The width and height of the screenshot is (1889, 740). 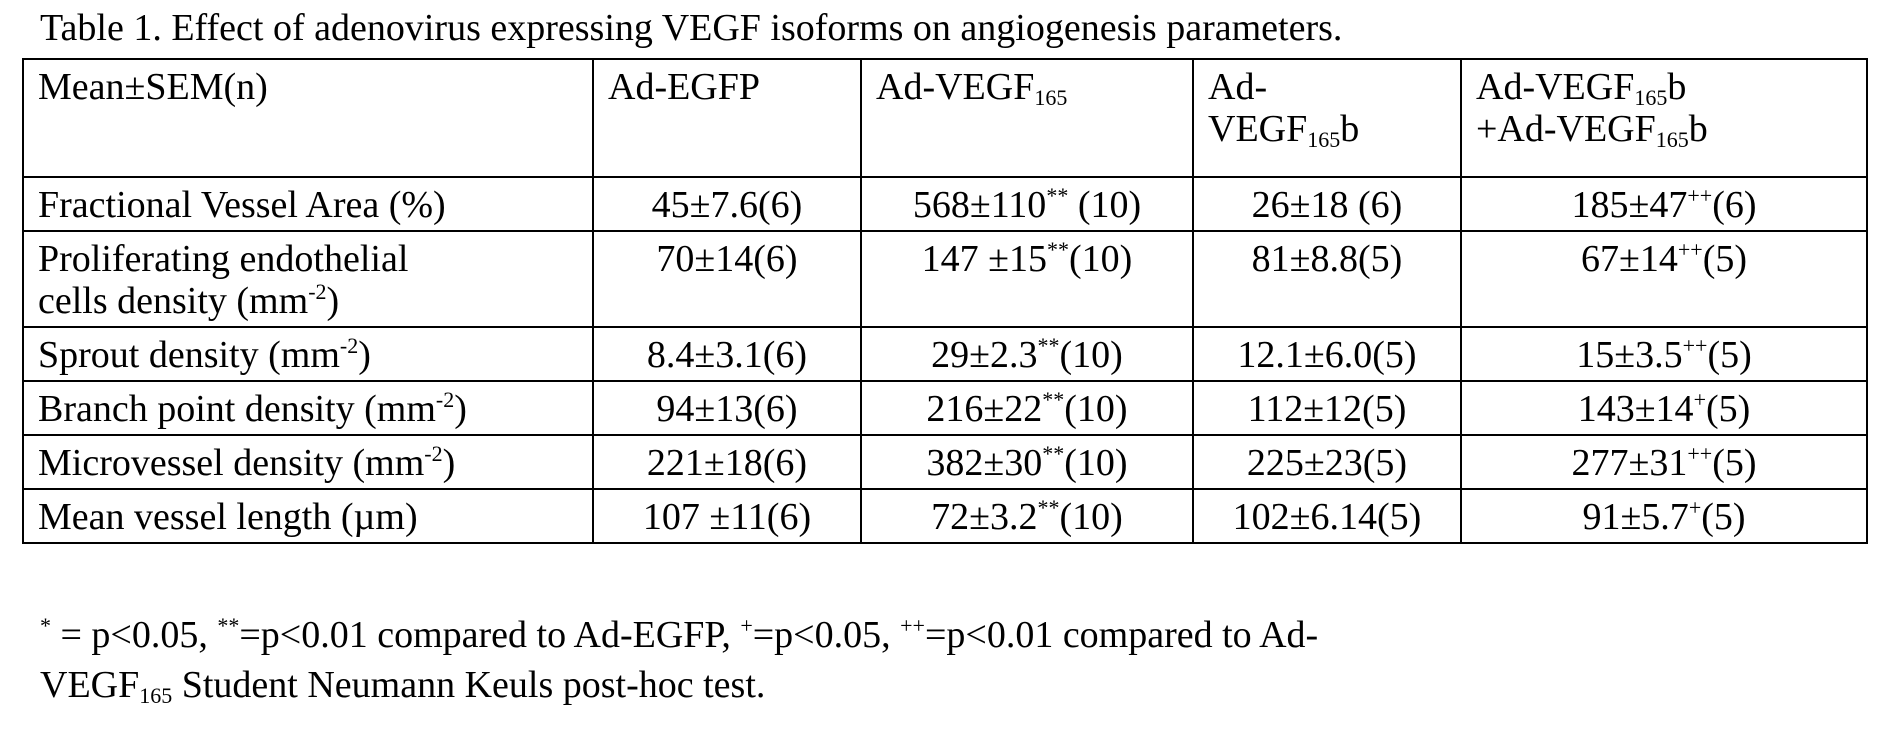 I want to click on cell-ad-vegf165b: 102±6.14(5), so click(x=1327, y=516).